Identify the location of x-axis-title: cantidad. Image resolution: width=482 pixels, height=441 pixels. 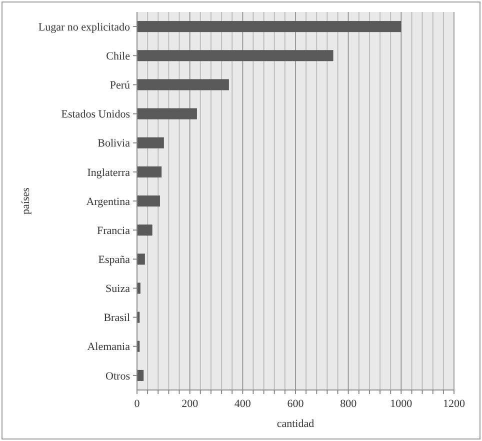
(295, 424).